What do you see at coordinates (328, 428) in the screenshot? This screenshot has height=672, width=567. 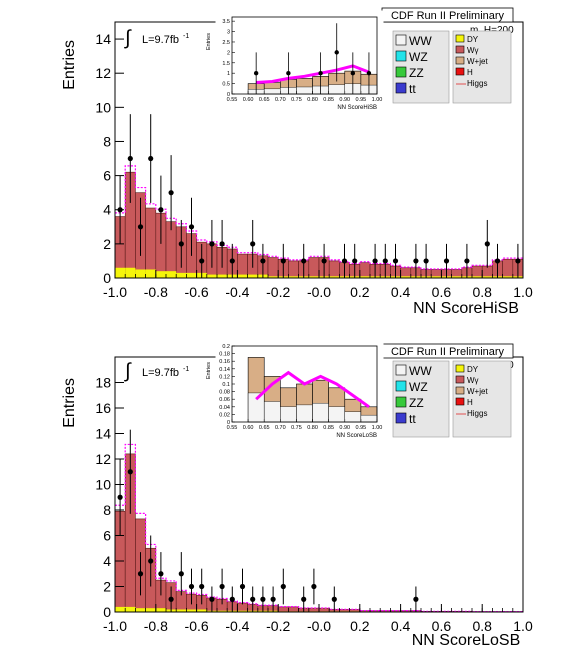 I see `inset-x-tick-label: 0.85` at bounding box center [328, 428].